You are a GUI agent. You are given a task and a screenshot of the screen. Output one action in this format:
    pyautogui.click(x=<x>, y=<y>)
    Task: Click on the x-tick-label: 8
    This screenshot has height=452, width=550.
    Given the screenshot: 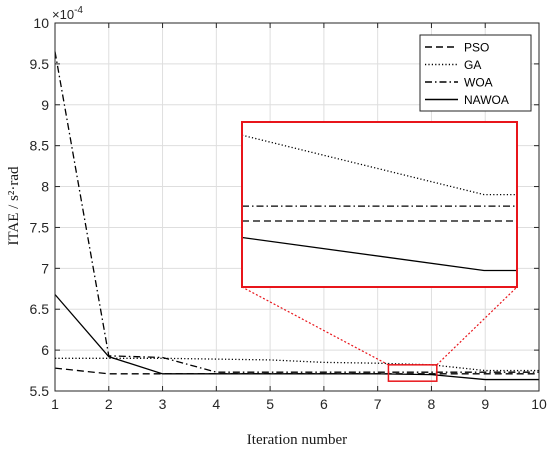 What is the action you would take?
    pyautogui.click(x=432, y=404)
    